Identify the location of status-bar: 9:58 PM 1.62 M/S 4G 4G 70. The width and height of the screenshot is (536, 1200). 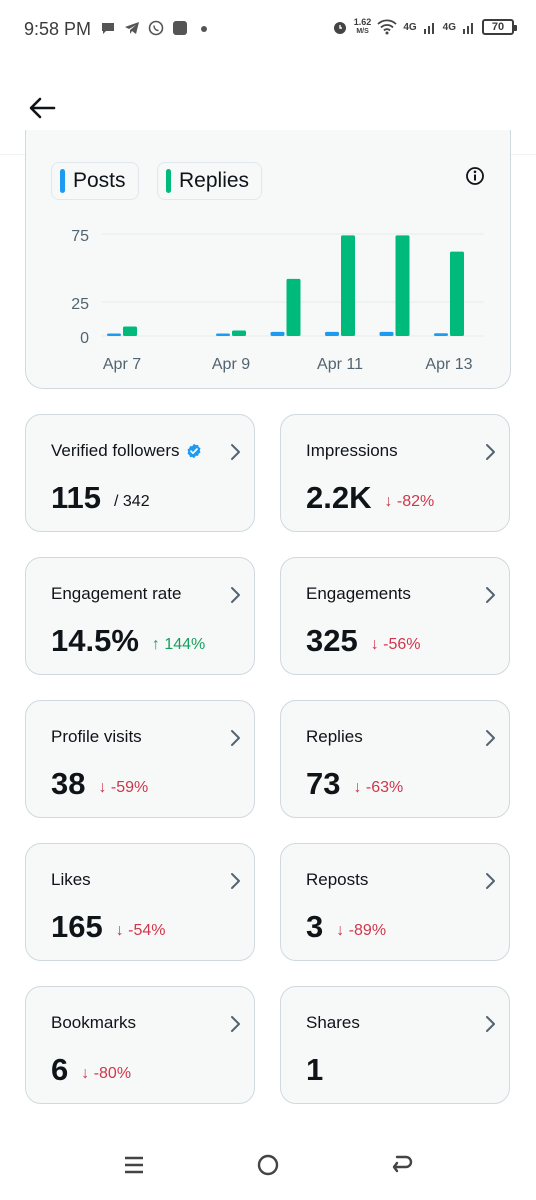
(268, 30).